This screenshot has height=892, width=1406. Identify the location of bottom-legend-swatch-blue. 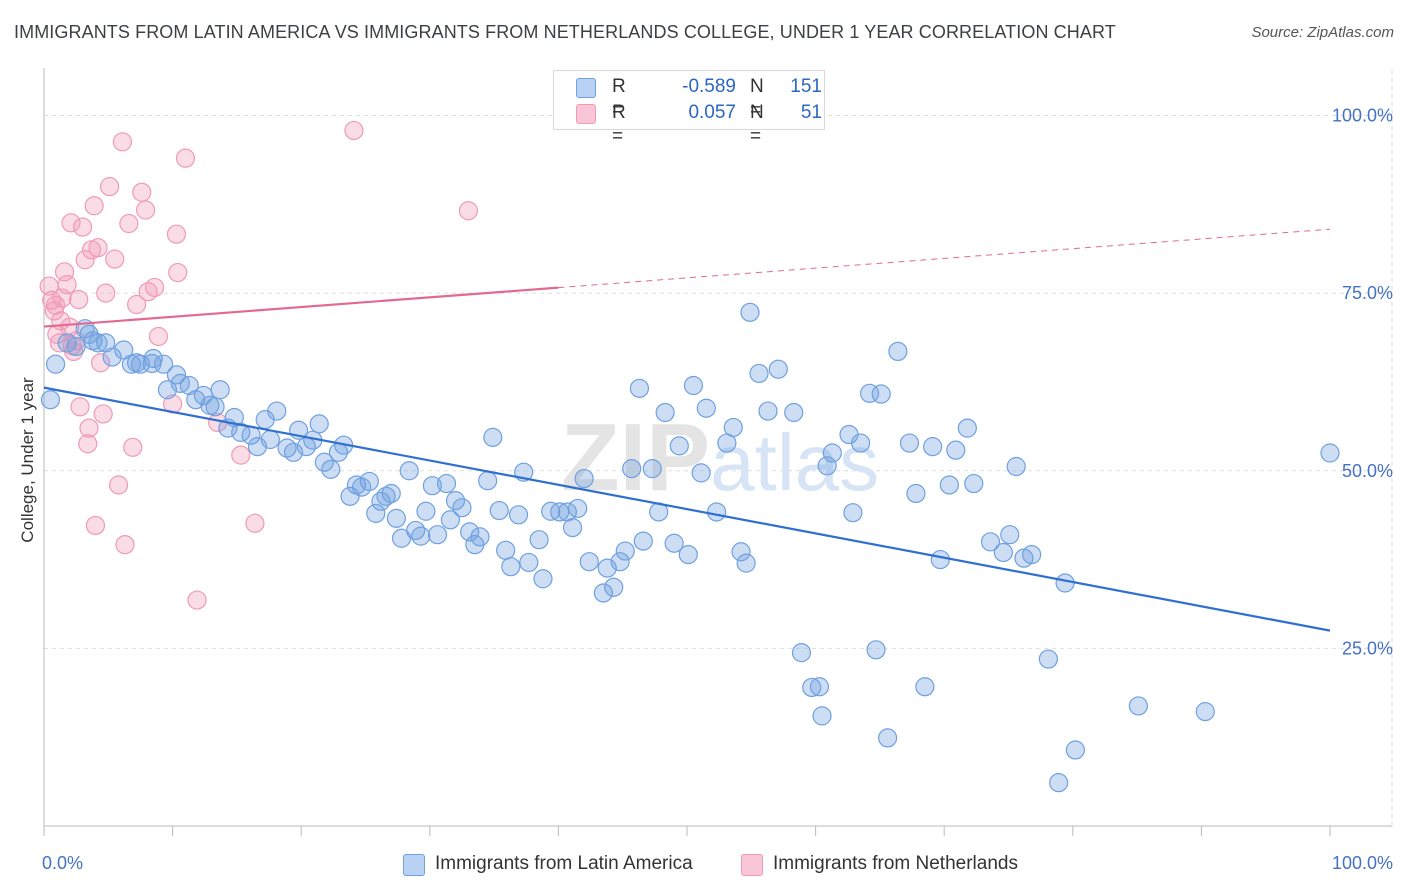
(414, 865).